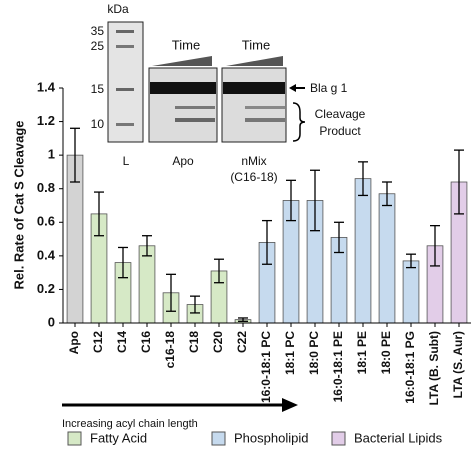 This screenshot has height=451, width=474. I want to click on panel-label: (C16-18), so click(253, 177).